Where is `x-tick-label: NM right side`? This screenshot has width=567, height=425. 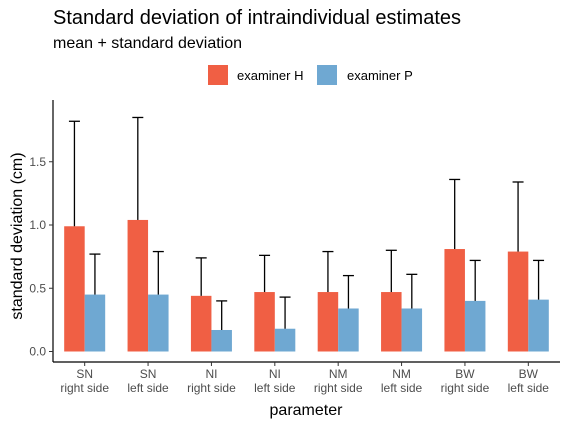 x-tick-label: NM right side is located at coordinates (338, 381).